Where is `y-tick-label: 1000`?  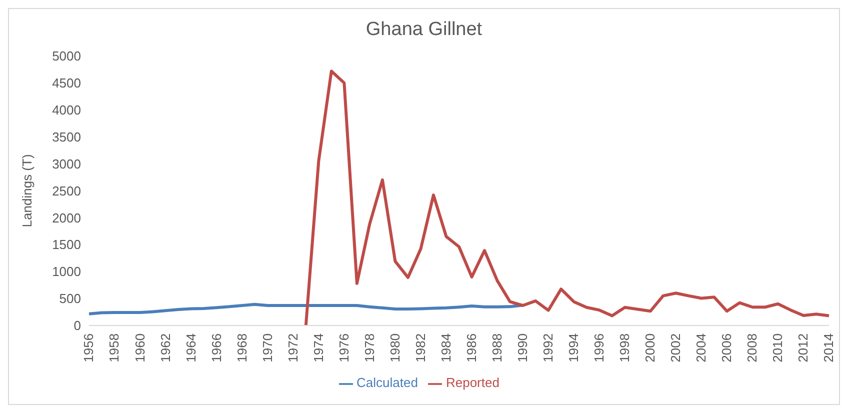
y-tick-label: 1000 is located at coordinates (66, 272).